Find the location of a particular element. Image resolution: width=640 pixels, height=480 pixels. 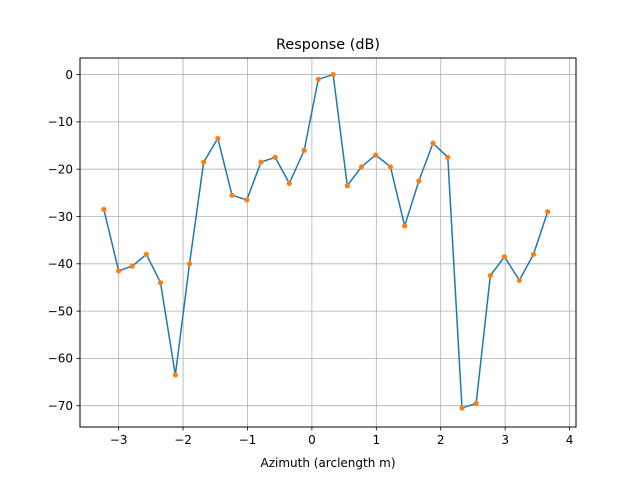

x-axis-label: Azimuth (arclength m) is located at coordinates (328, 463).